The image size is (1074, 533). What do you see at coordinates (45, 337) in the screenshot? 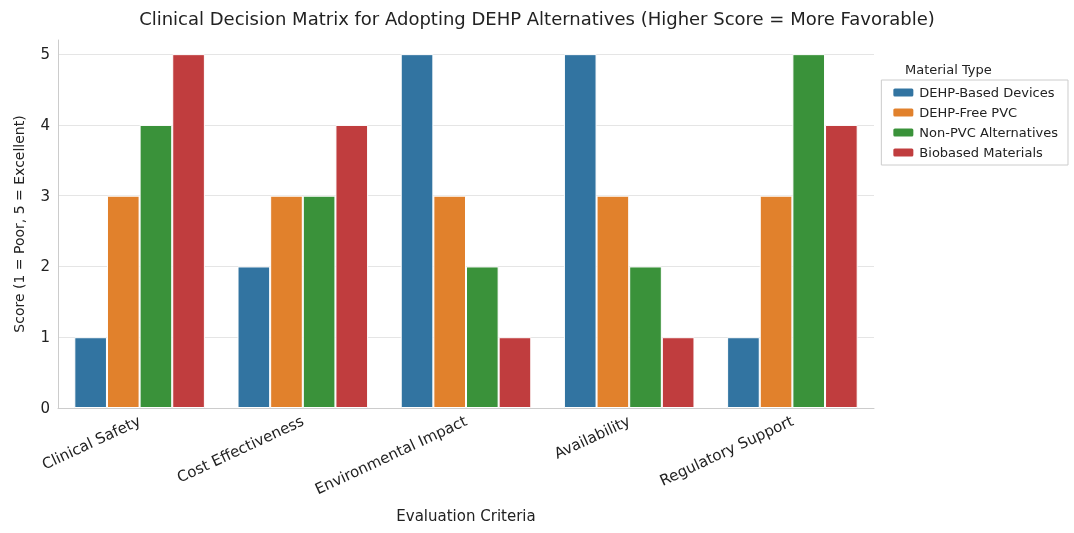
I see `y-tick-label: 1` at bounding box center [45, 337].